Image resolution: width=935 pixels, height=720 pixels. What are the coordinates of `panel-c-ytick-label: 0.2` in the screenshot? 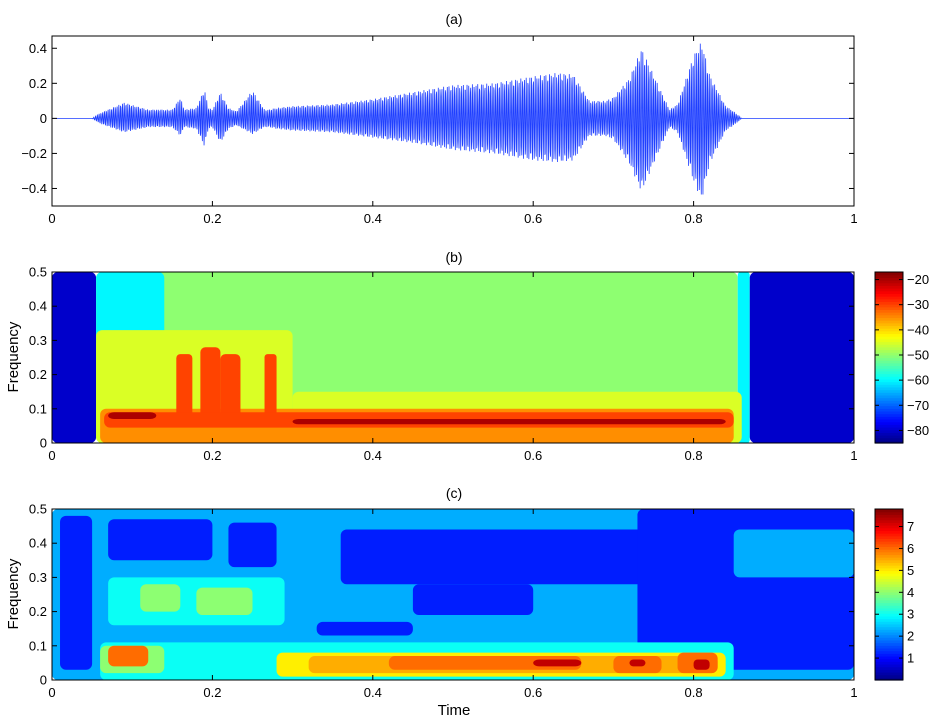 It's located at (38, 611).